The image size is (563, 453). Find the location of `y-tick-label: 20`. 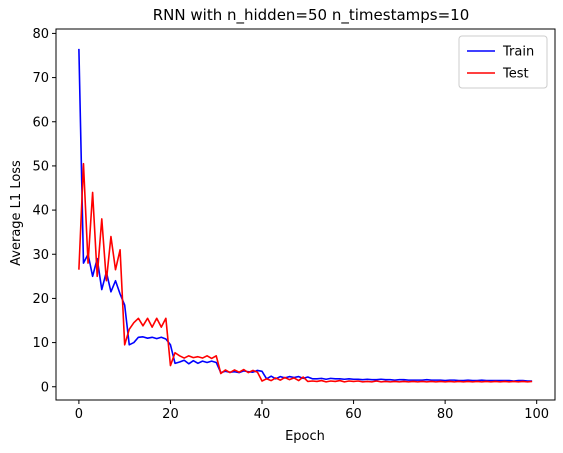

y-tick-label: 20 is located at coordinates (40, 299).